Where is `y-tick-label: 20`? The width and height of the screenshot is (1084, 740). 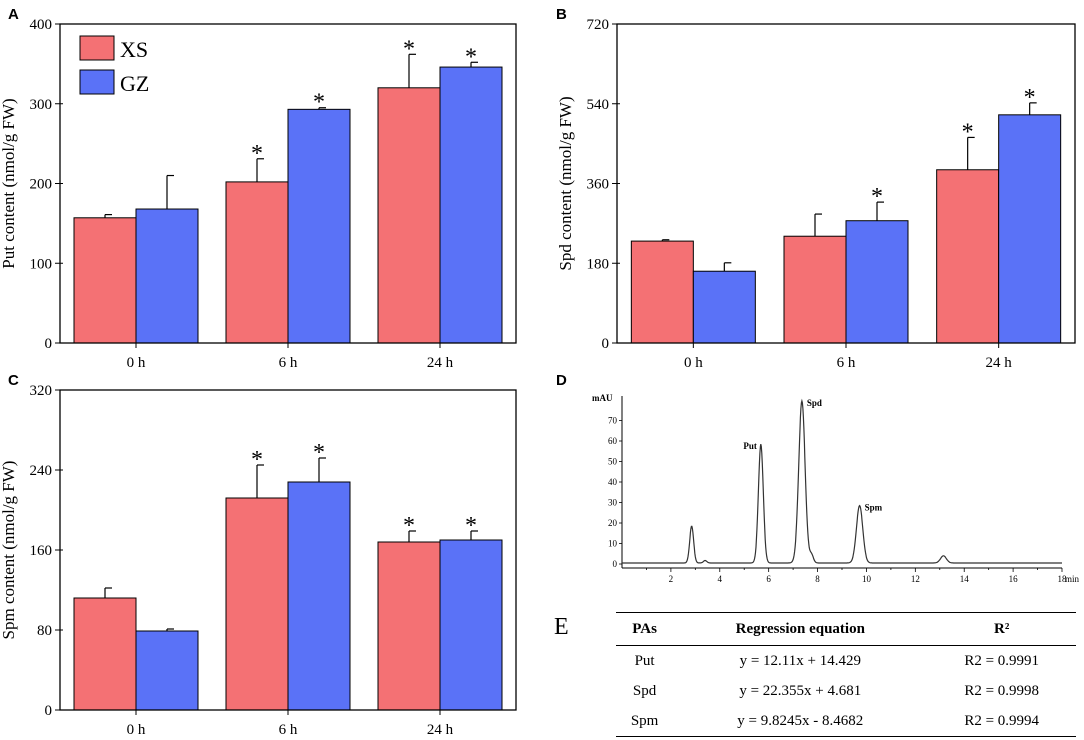 y-tick-label: 20 is located at coordinates (613, 523).